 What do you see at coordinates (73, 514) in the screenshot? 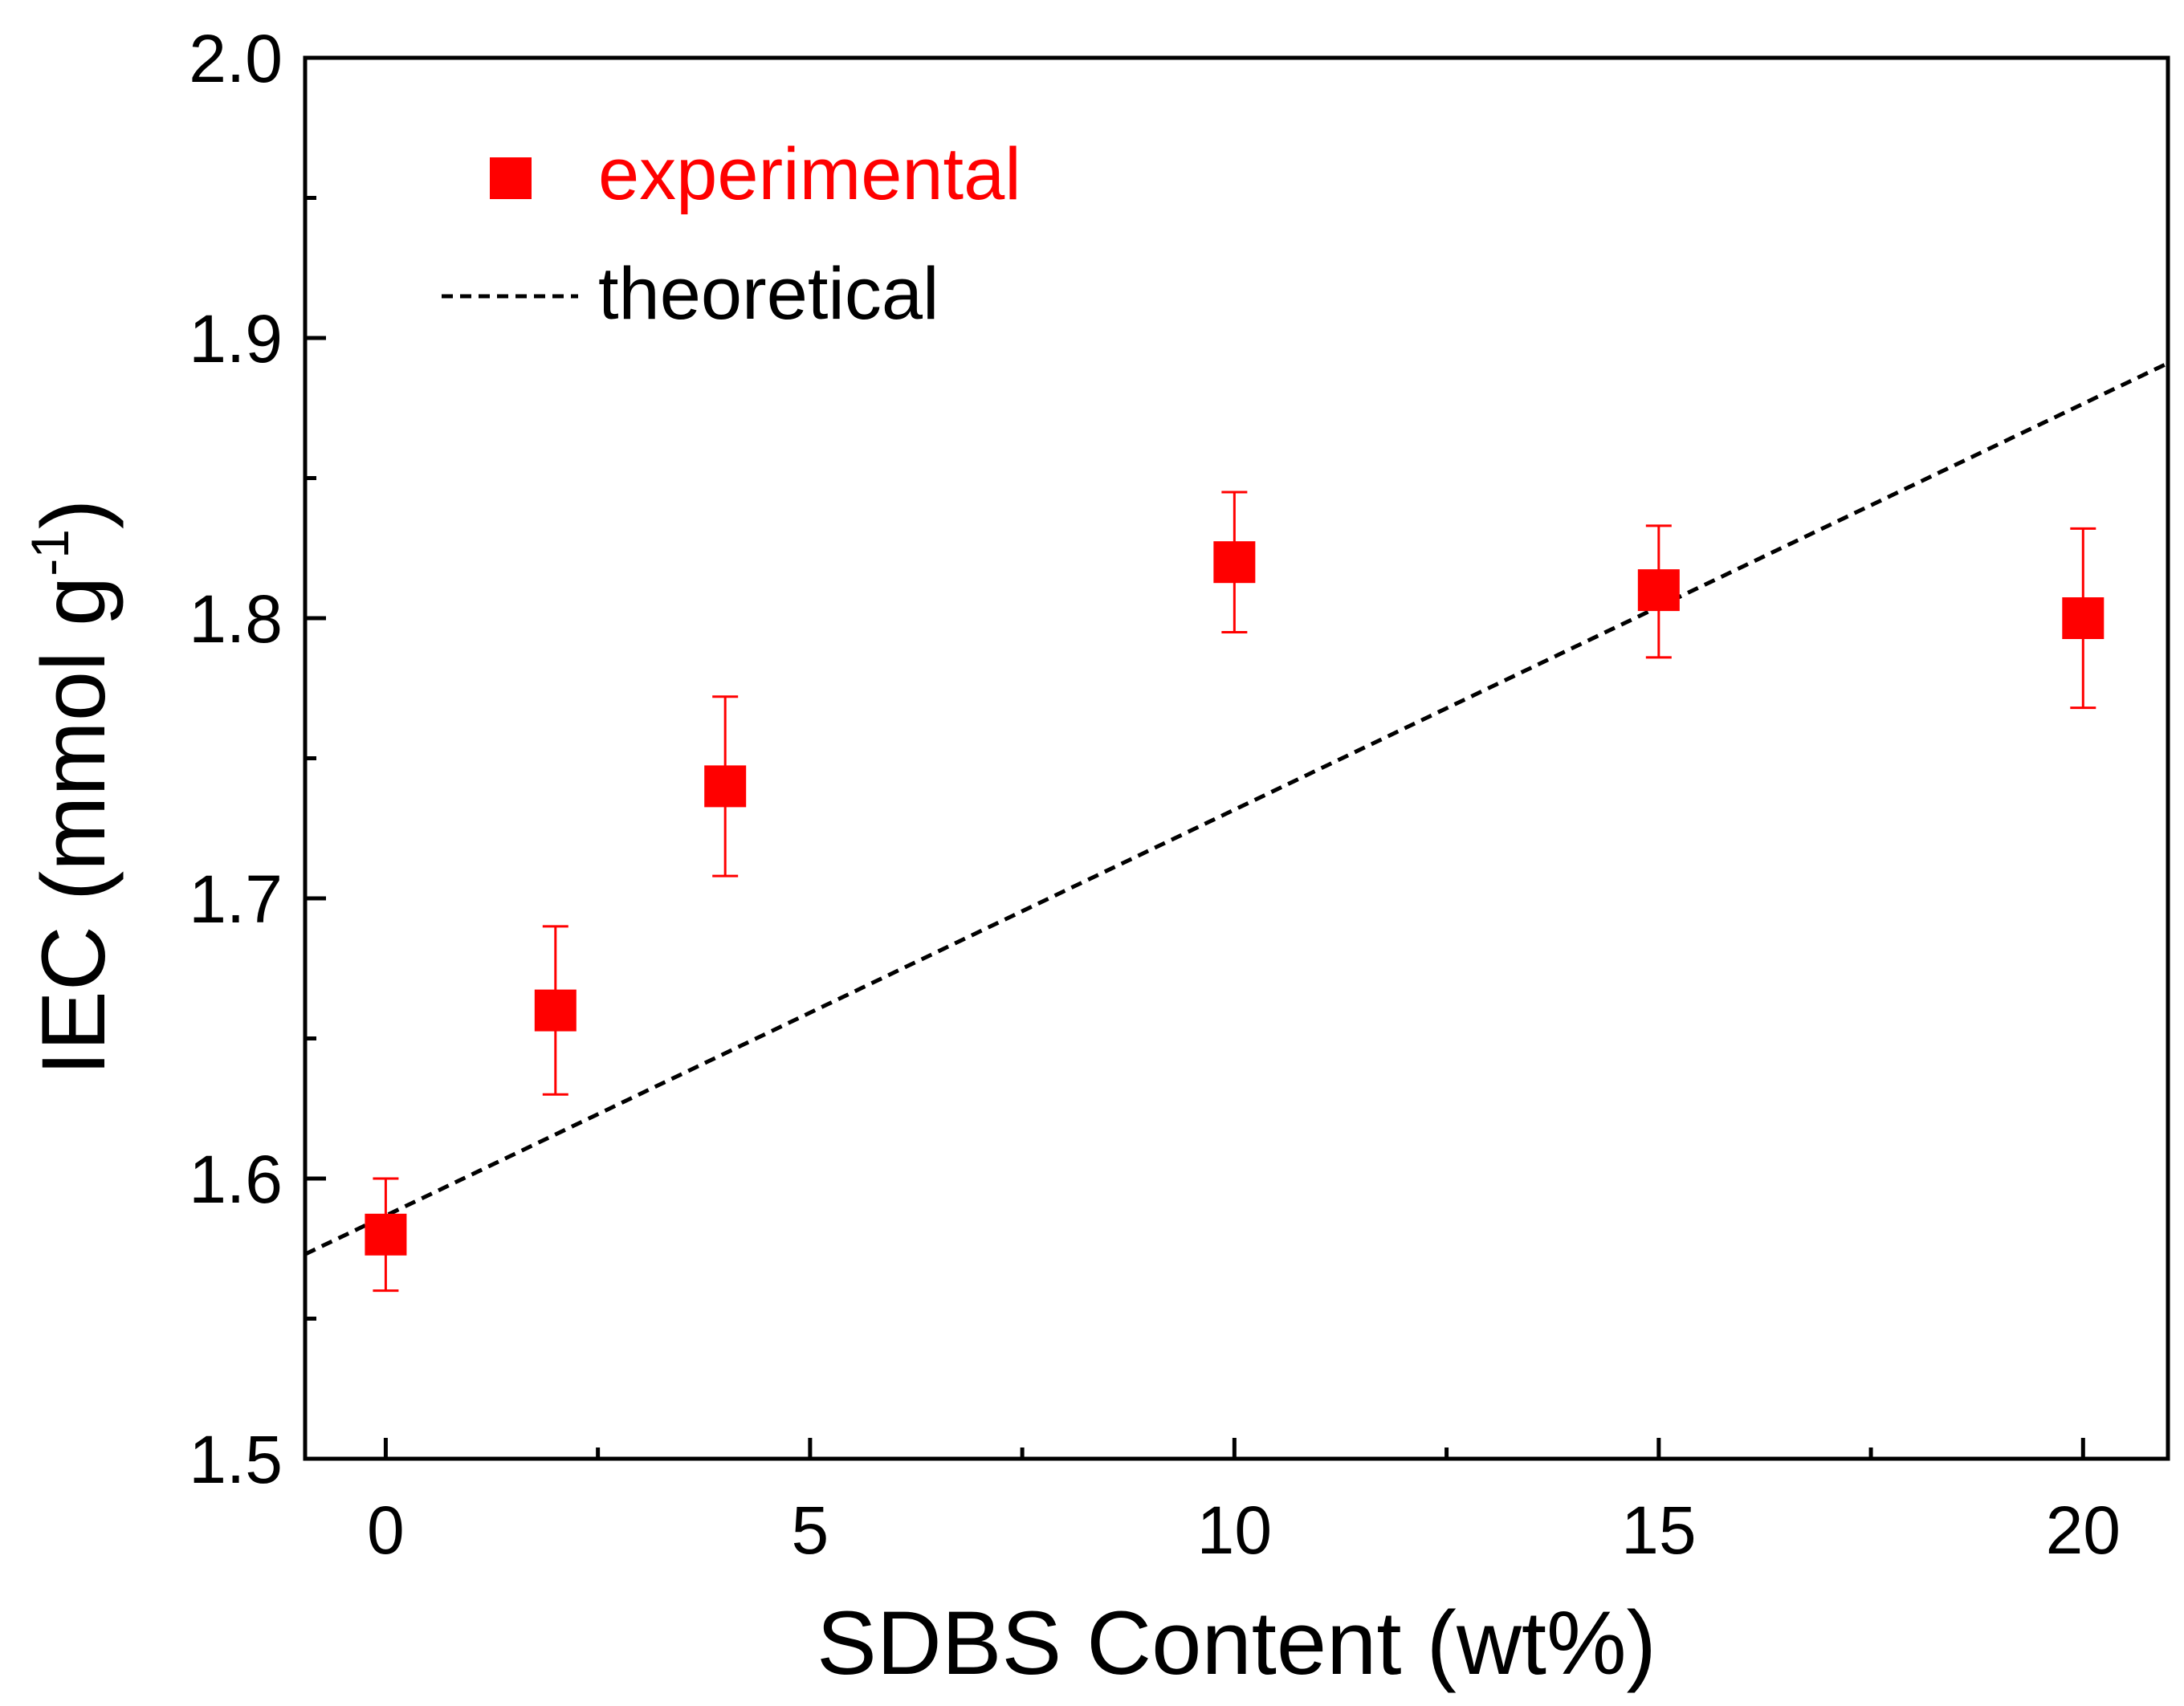
I see `y-axis-label-close: )` at bounding box center [73, 514].